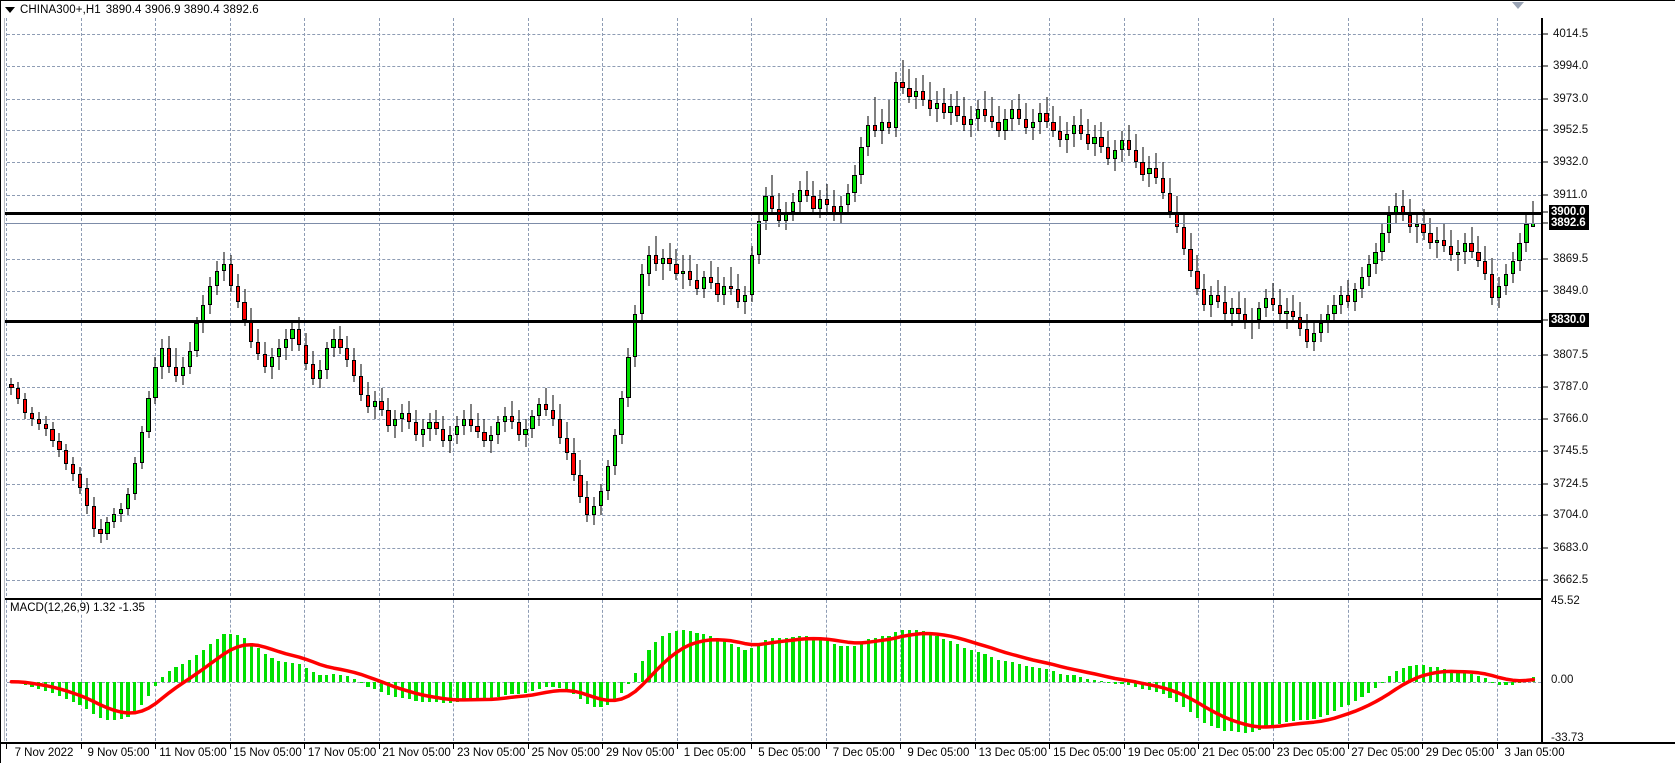  I want to click on time-axis-label: 21 Nov 05:00, so click(416, 753).